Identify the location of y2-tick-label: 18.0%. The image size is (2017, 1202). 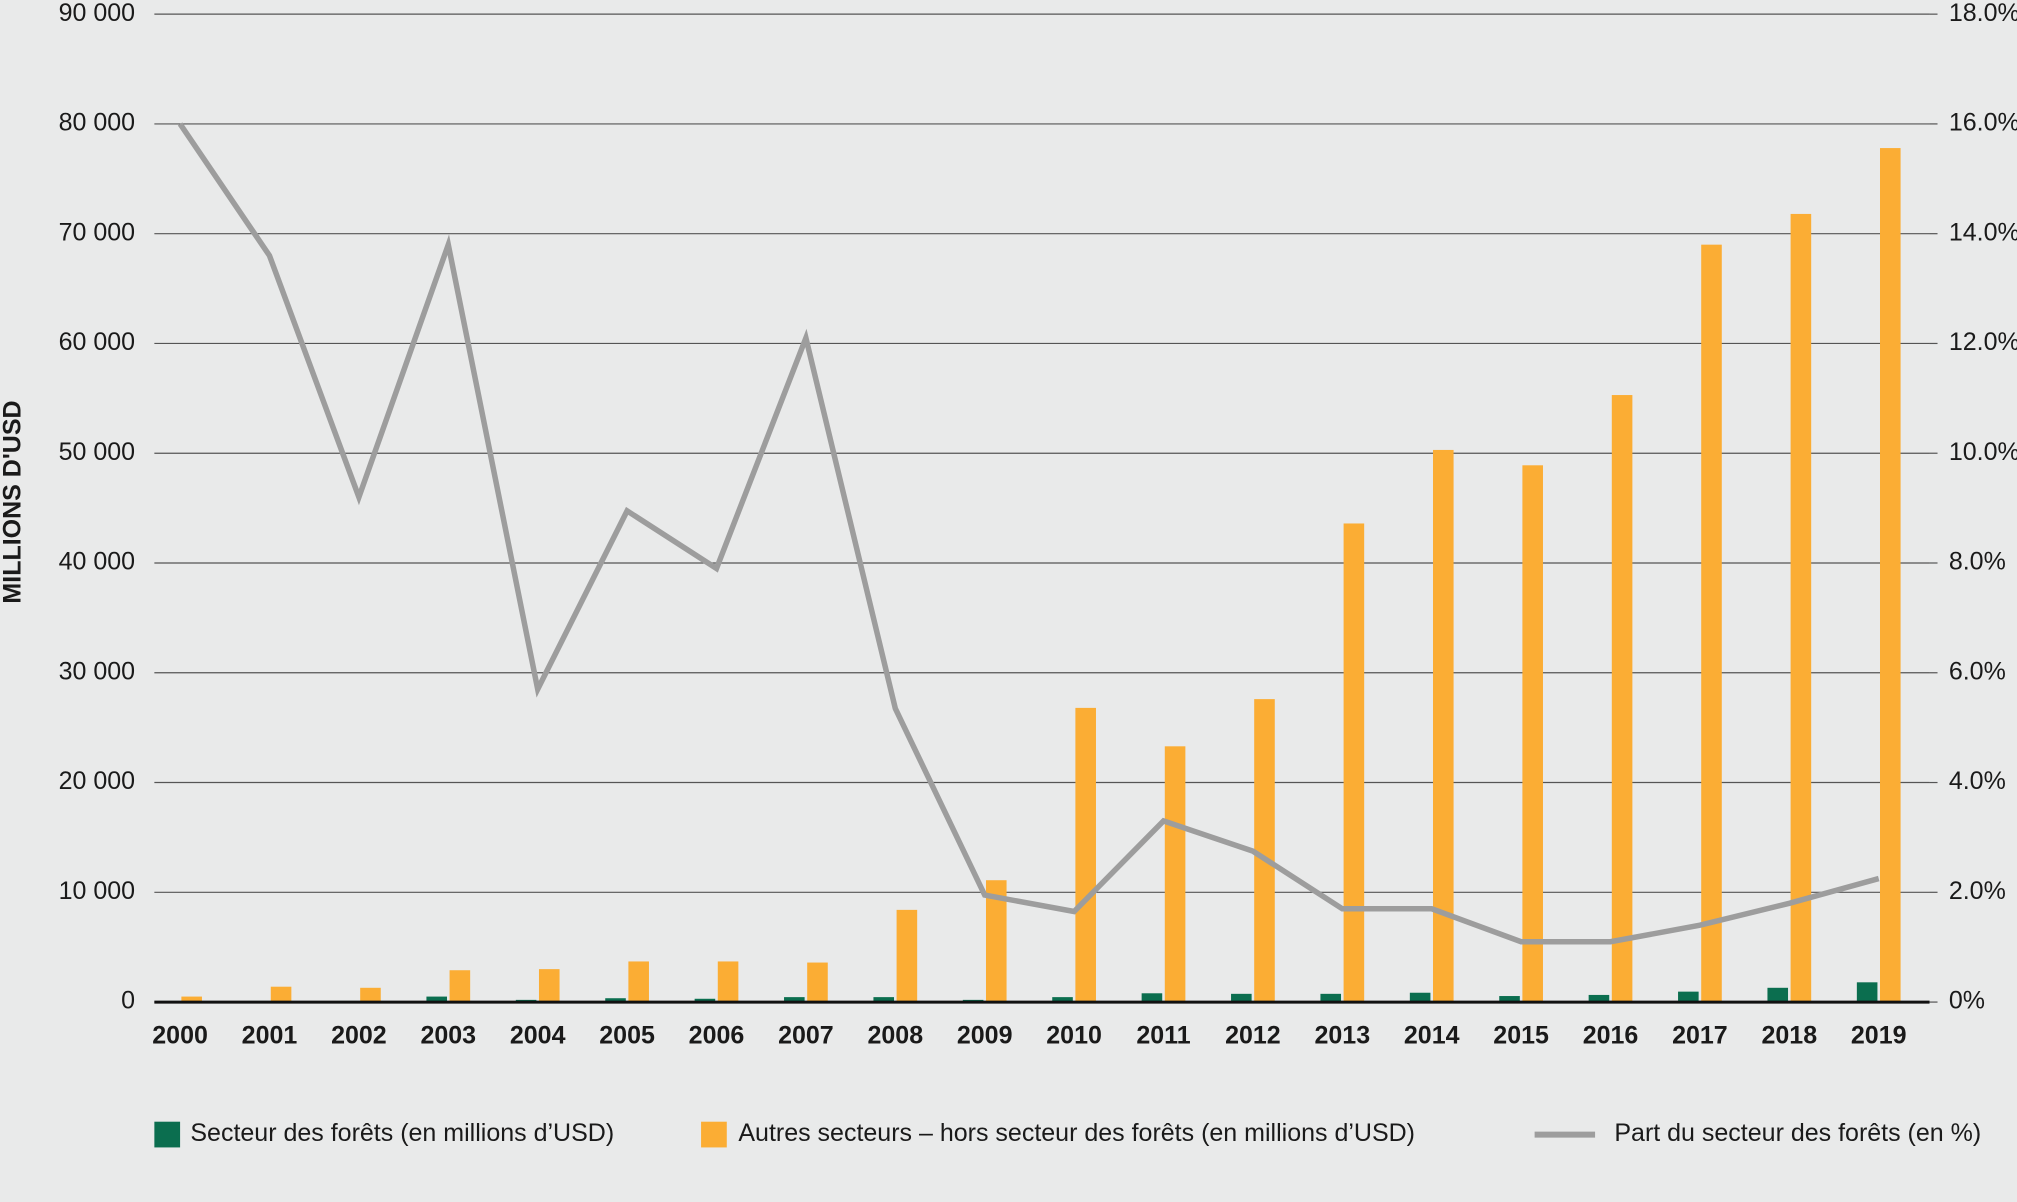
(1983, 13).